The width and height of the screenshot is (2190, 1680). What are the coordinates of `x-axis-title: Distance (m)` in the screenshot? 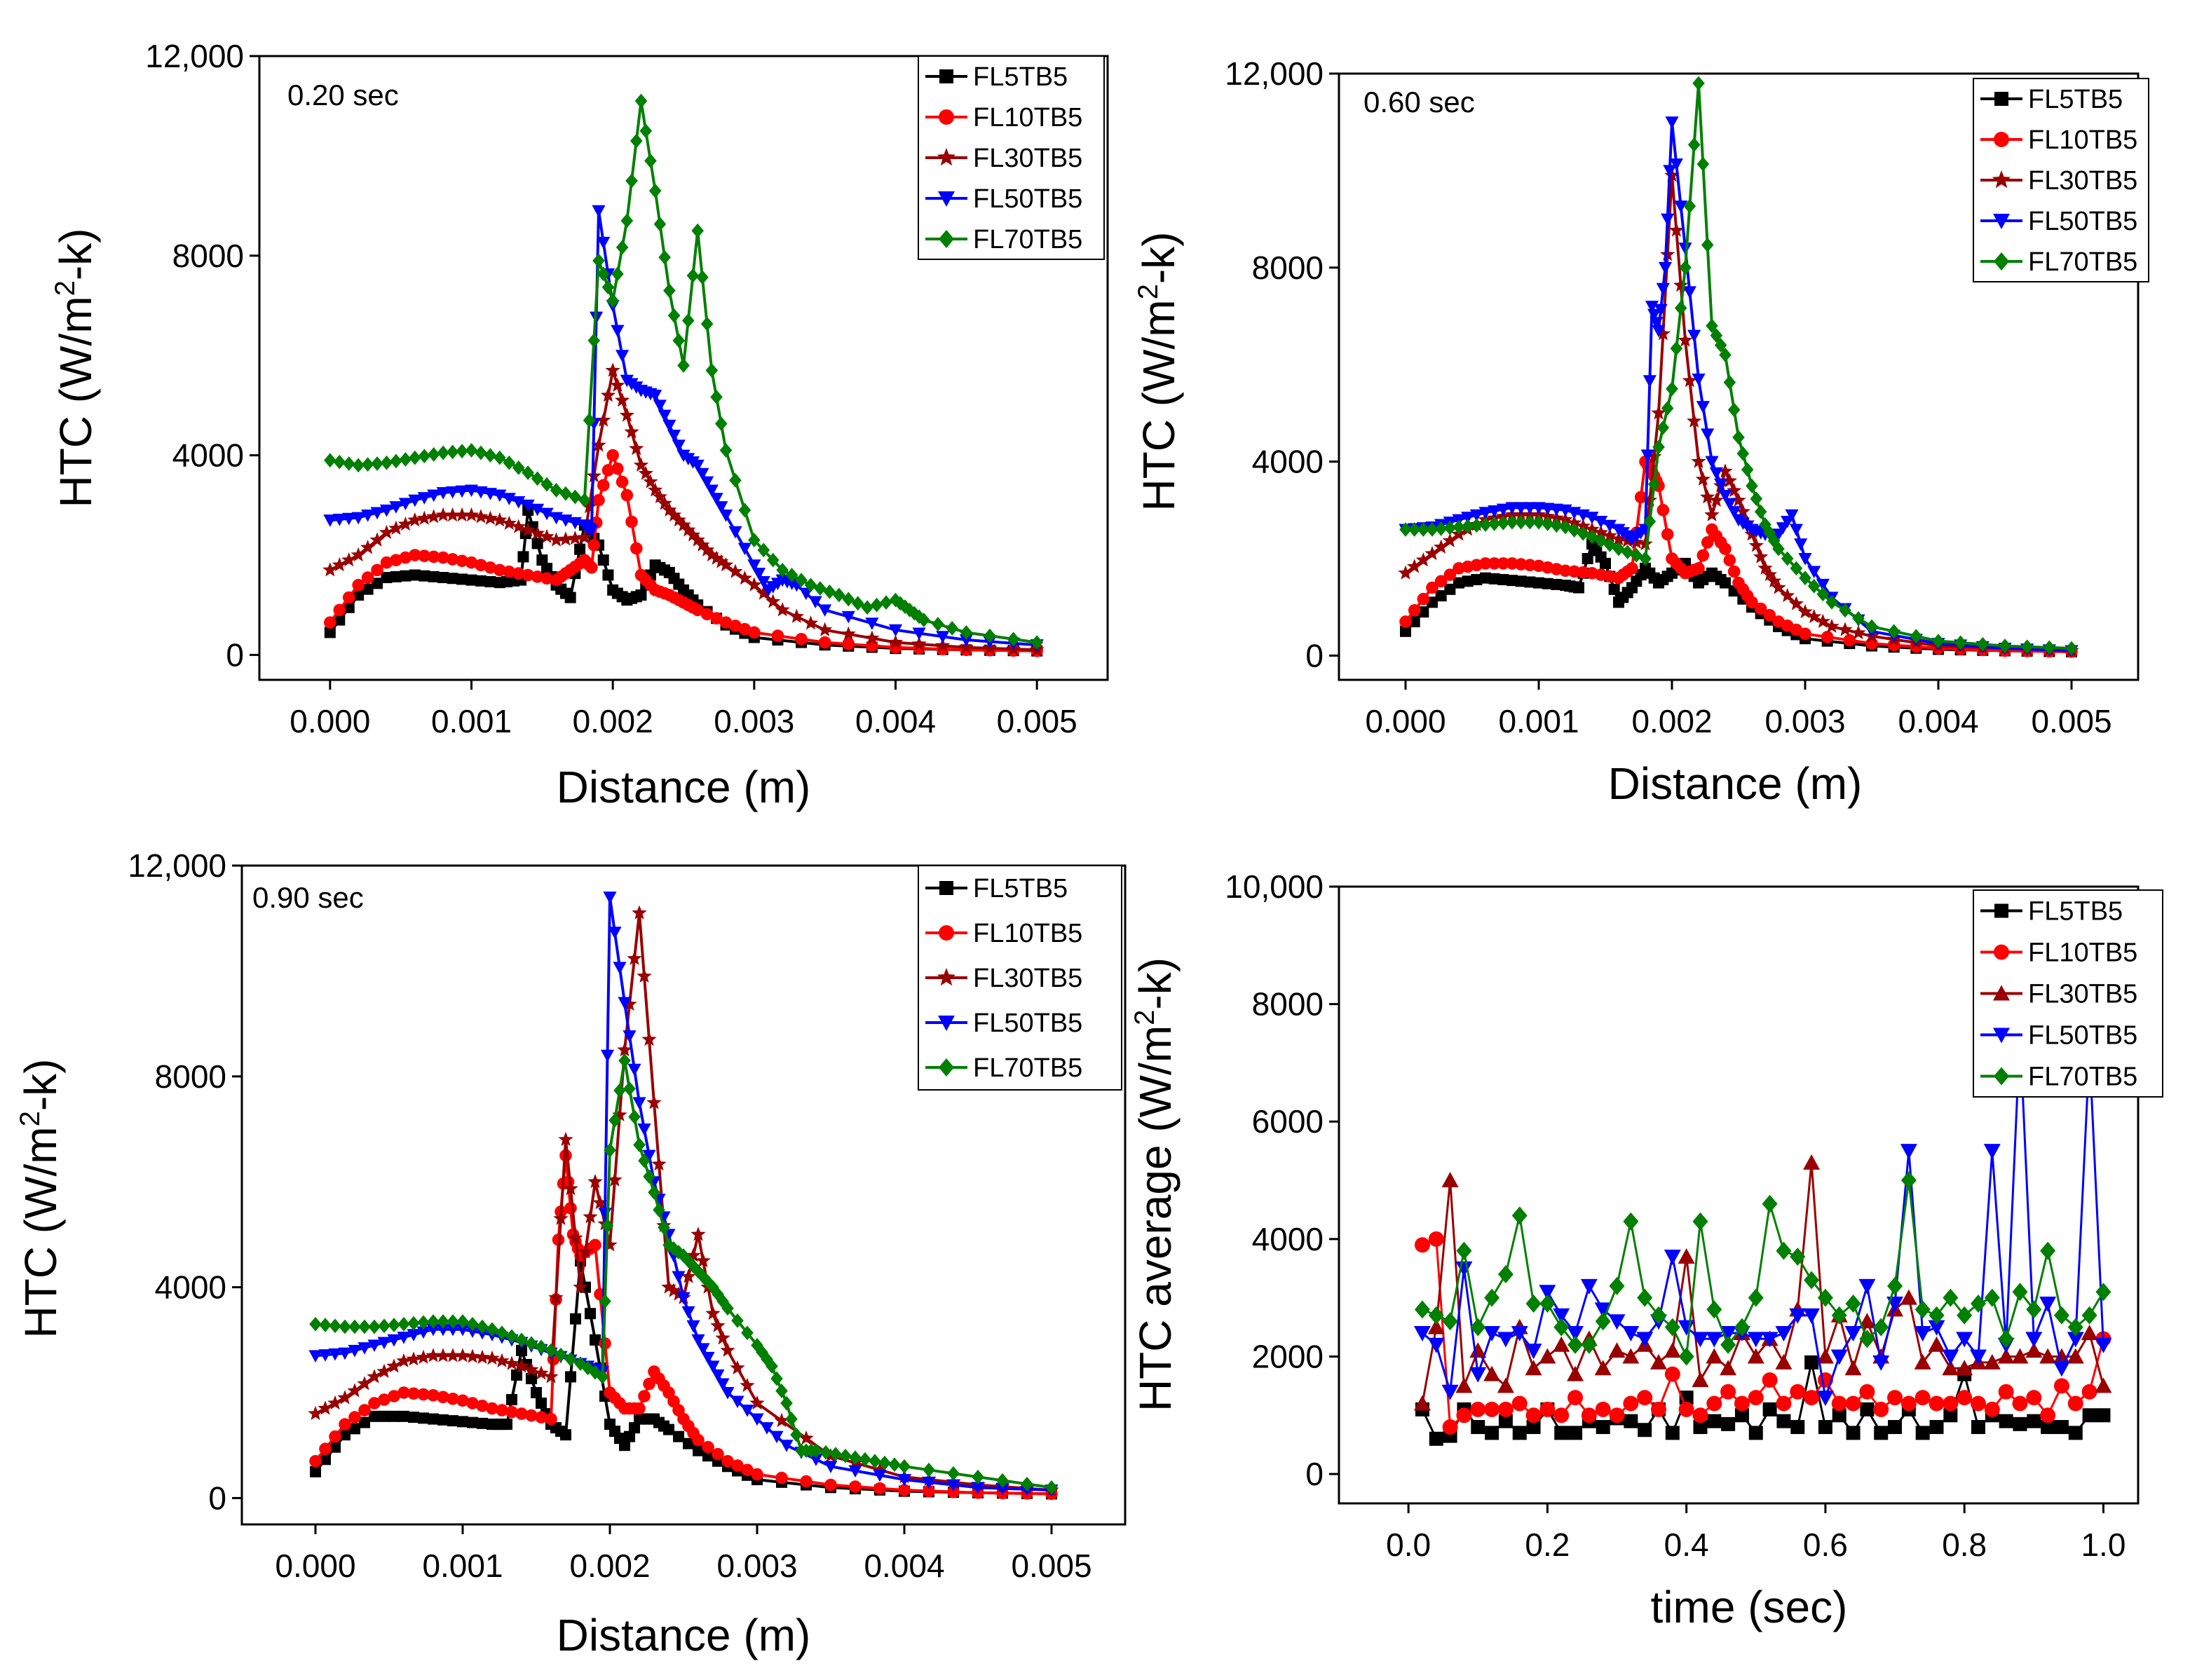 It's located at (684, 1635).